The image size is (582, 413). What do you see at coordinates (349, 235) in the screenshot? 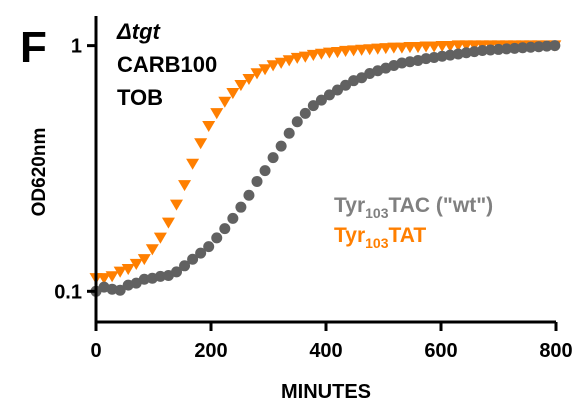
I see `legend-tat-base: Tyr` at bounding box center [349, 235].